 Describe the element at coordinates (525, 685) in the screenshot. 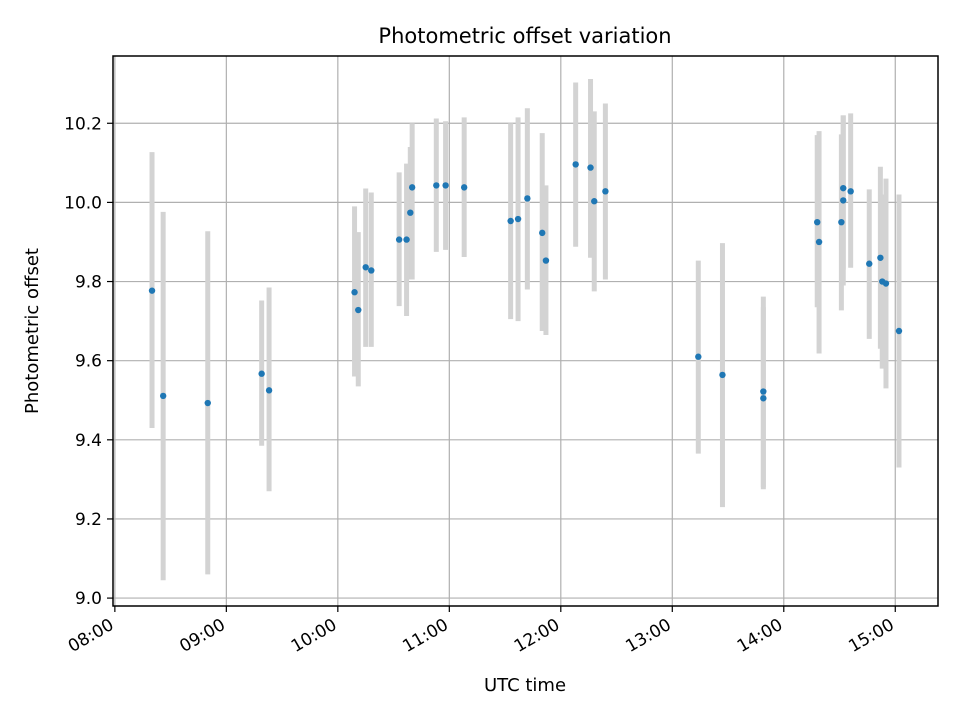

I see `x-axis-label: UTC time` at that location.